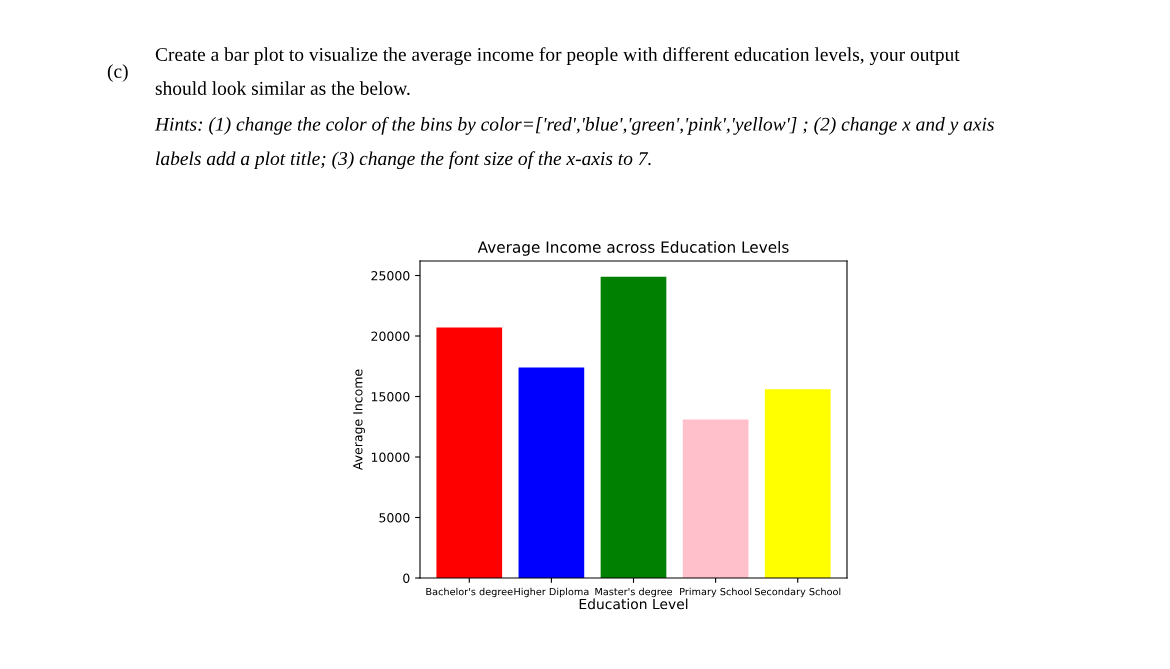 The height and width of the screenshot is (669, 1170). What do you see at coordinates (633, 248) in the screenshot?
I see `chart-title: Average Income across Education Levels` at bounding box center [633, 248].